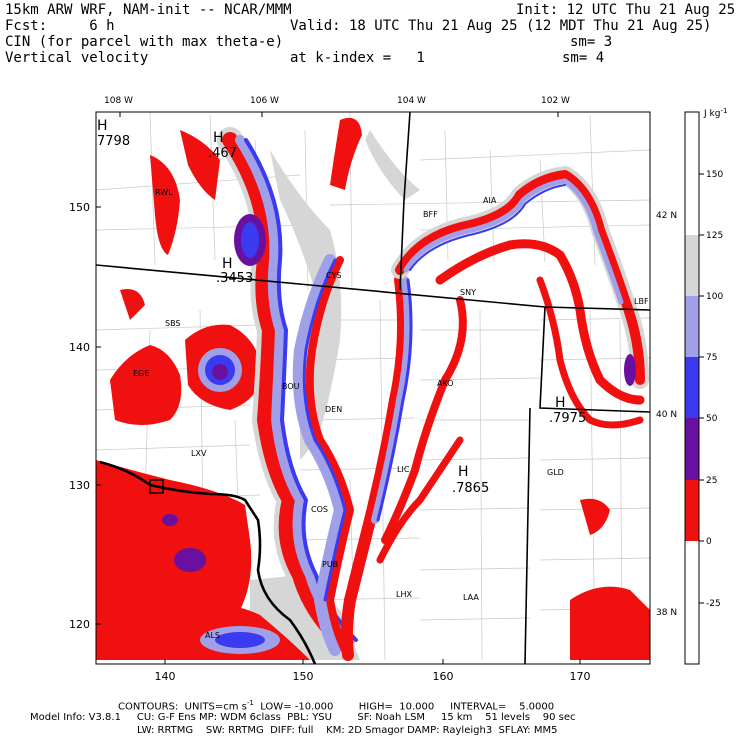 The image size is (740, 740). I want to click on bottom-grid-labels: 140 150 160 170, so click(373, 676).